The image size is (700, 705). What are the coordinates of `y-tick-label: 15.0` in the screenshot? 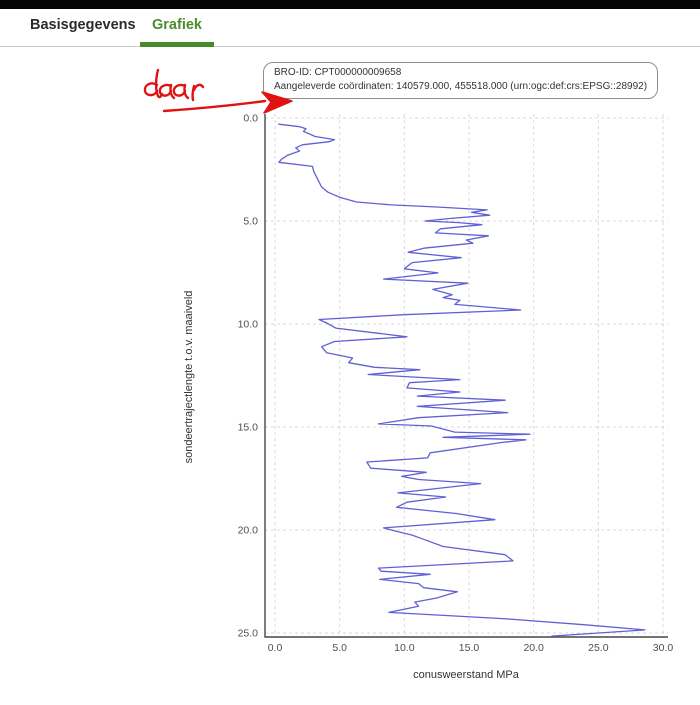 It's located at (248, 428).